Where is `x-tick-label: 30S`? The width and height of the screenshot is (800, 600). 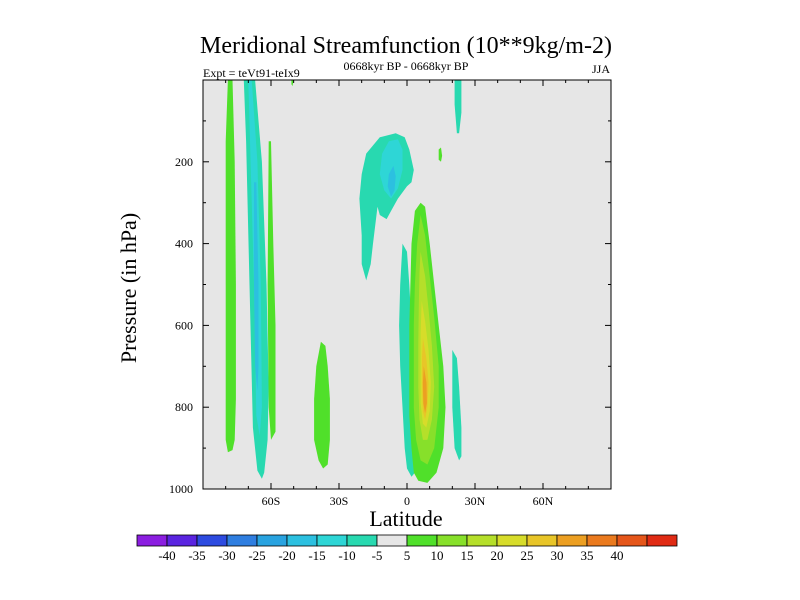
x-tick-label: 30S is located at coordinates (339, 501).